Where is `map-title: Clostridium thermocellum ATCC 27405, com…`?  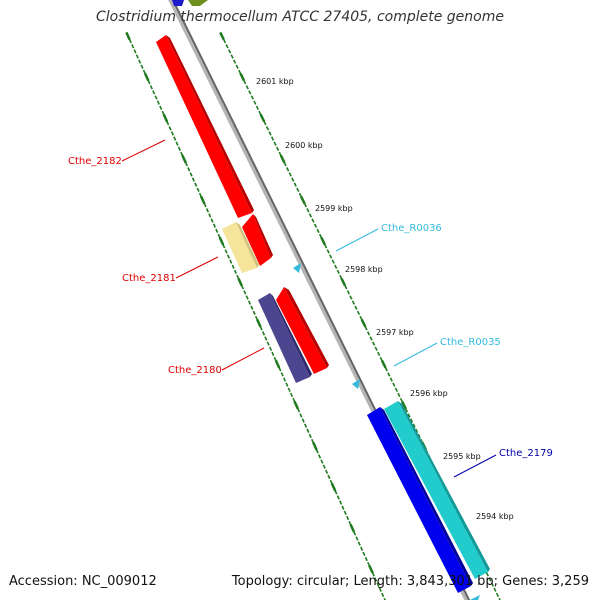
map-title: Clostridium thermocellum ATCC 27405, com… is located at coordinates (300, 17).